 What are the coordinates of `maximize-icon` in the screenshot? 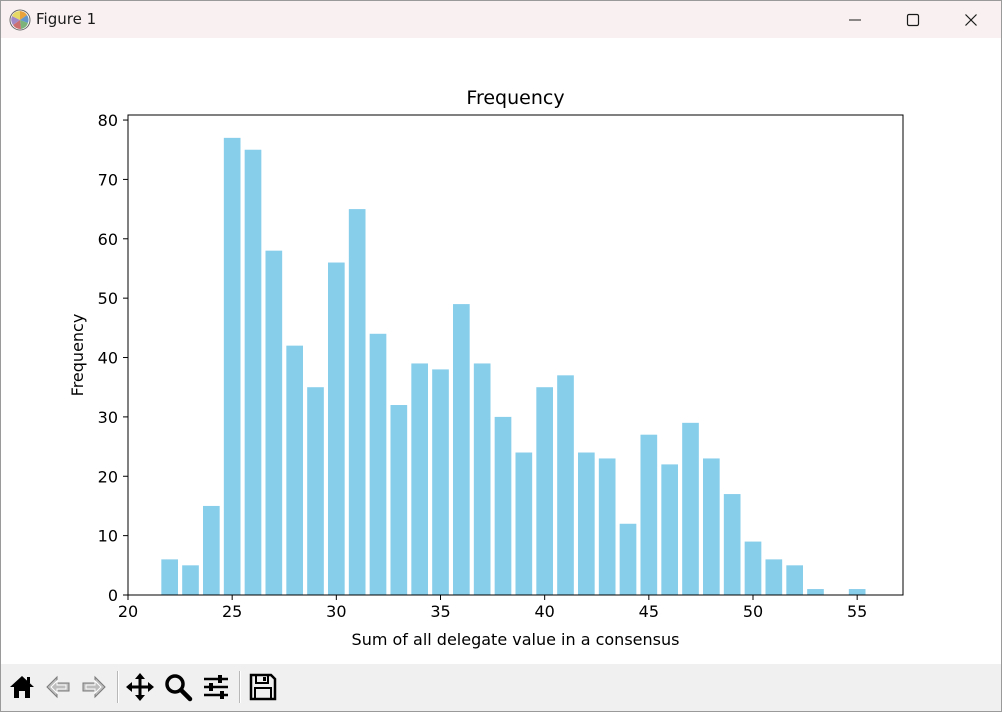 It's located at (913, 19).